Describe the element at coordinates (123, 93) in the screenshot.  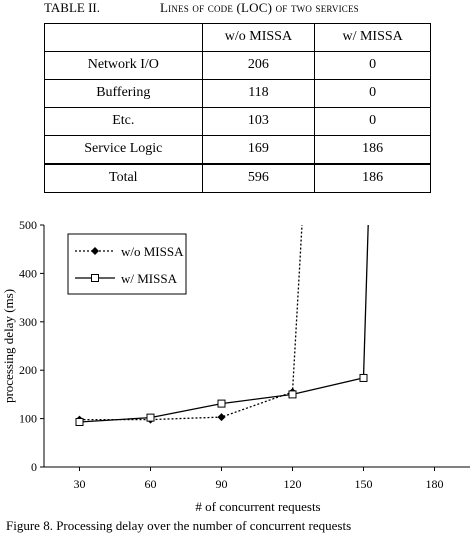
I see `table-cell: Buffering` at that location.